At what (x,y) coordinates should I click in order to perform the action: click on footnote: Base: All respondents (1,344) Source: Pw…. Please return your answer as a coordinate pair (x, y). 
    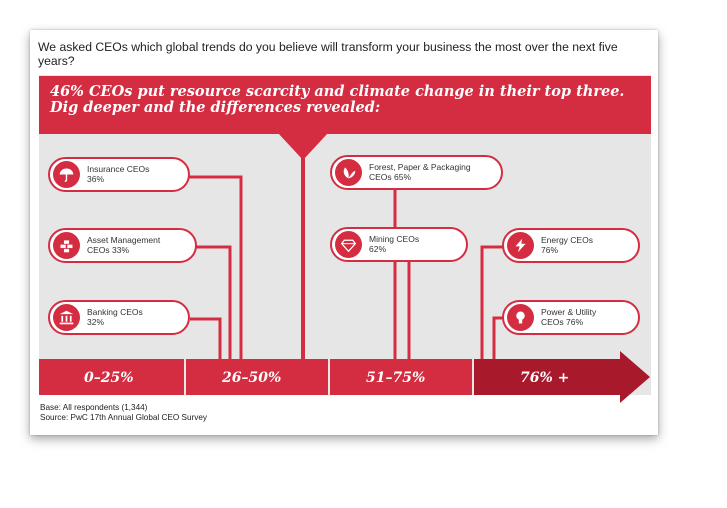
    Looking at the image, I should click on (240, 413).